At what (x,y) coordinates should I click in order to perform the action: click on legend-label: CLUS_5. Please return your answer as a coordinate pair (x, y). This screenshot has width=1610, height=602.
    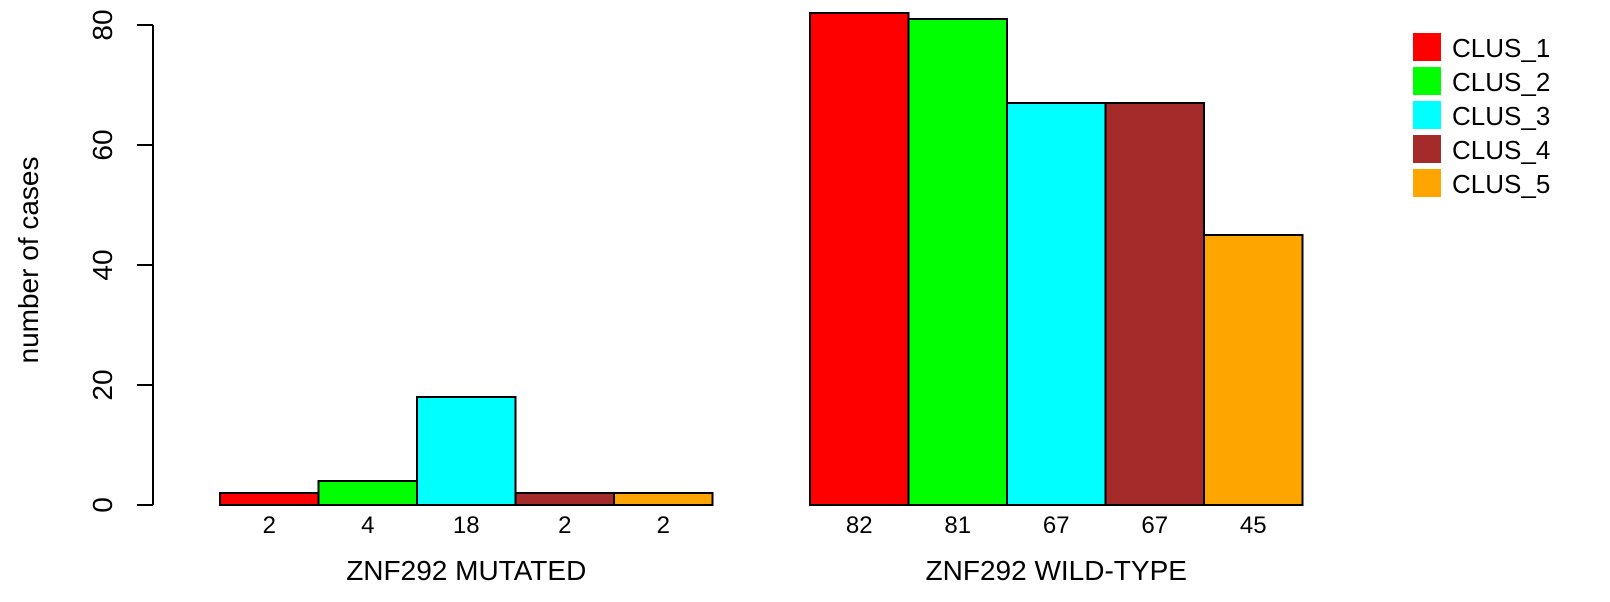
    Looking at the image, I should click on (1501, 184).